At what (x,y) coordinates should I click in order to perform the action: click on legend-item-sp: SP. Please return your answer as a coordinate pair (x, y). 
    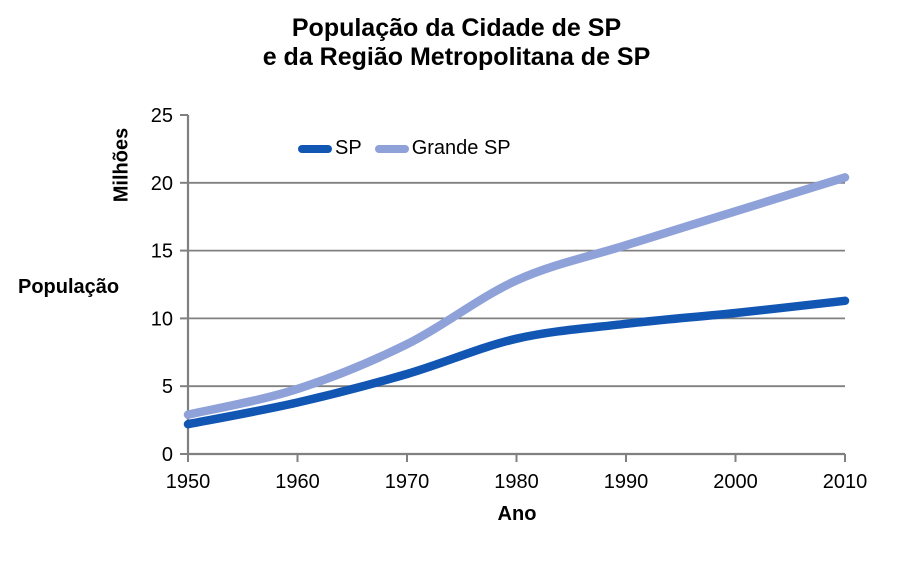
    Looking at the image, I should click on (330, 148).